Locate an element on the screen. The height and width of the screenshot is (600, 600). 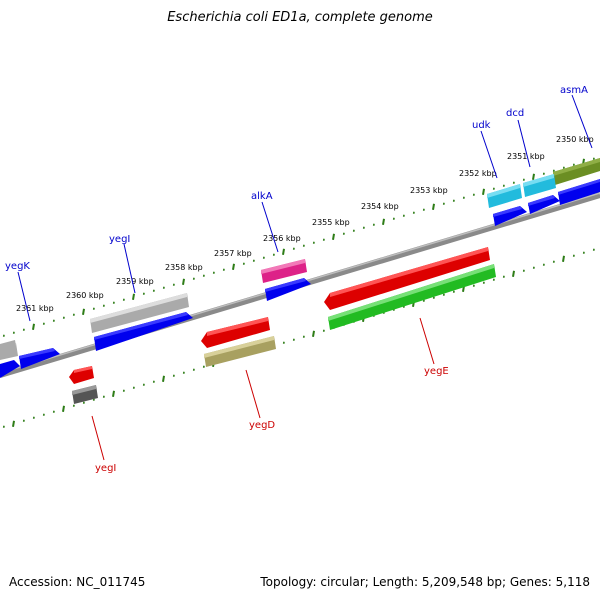
tick-label-2361: 2361 kbp is located at coordinates (35, 308).